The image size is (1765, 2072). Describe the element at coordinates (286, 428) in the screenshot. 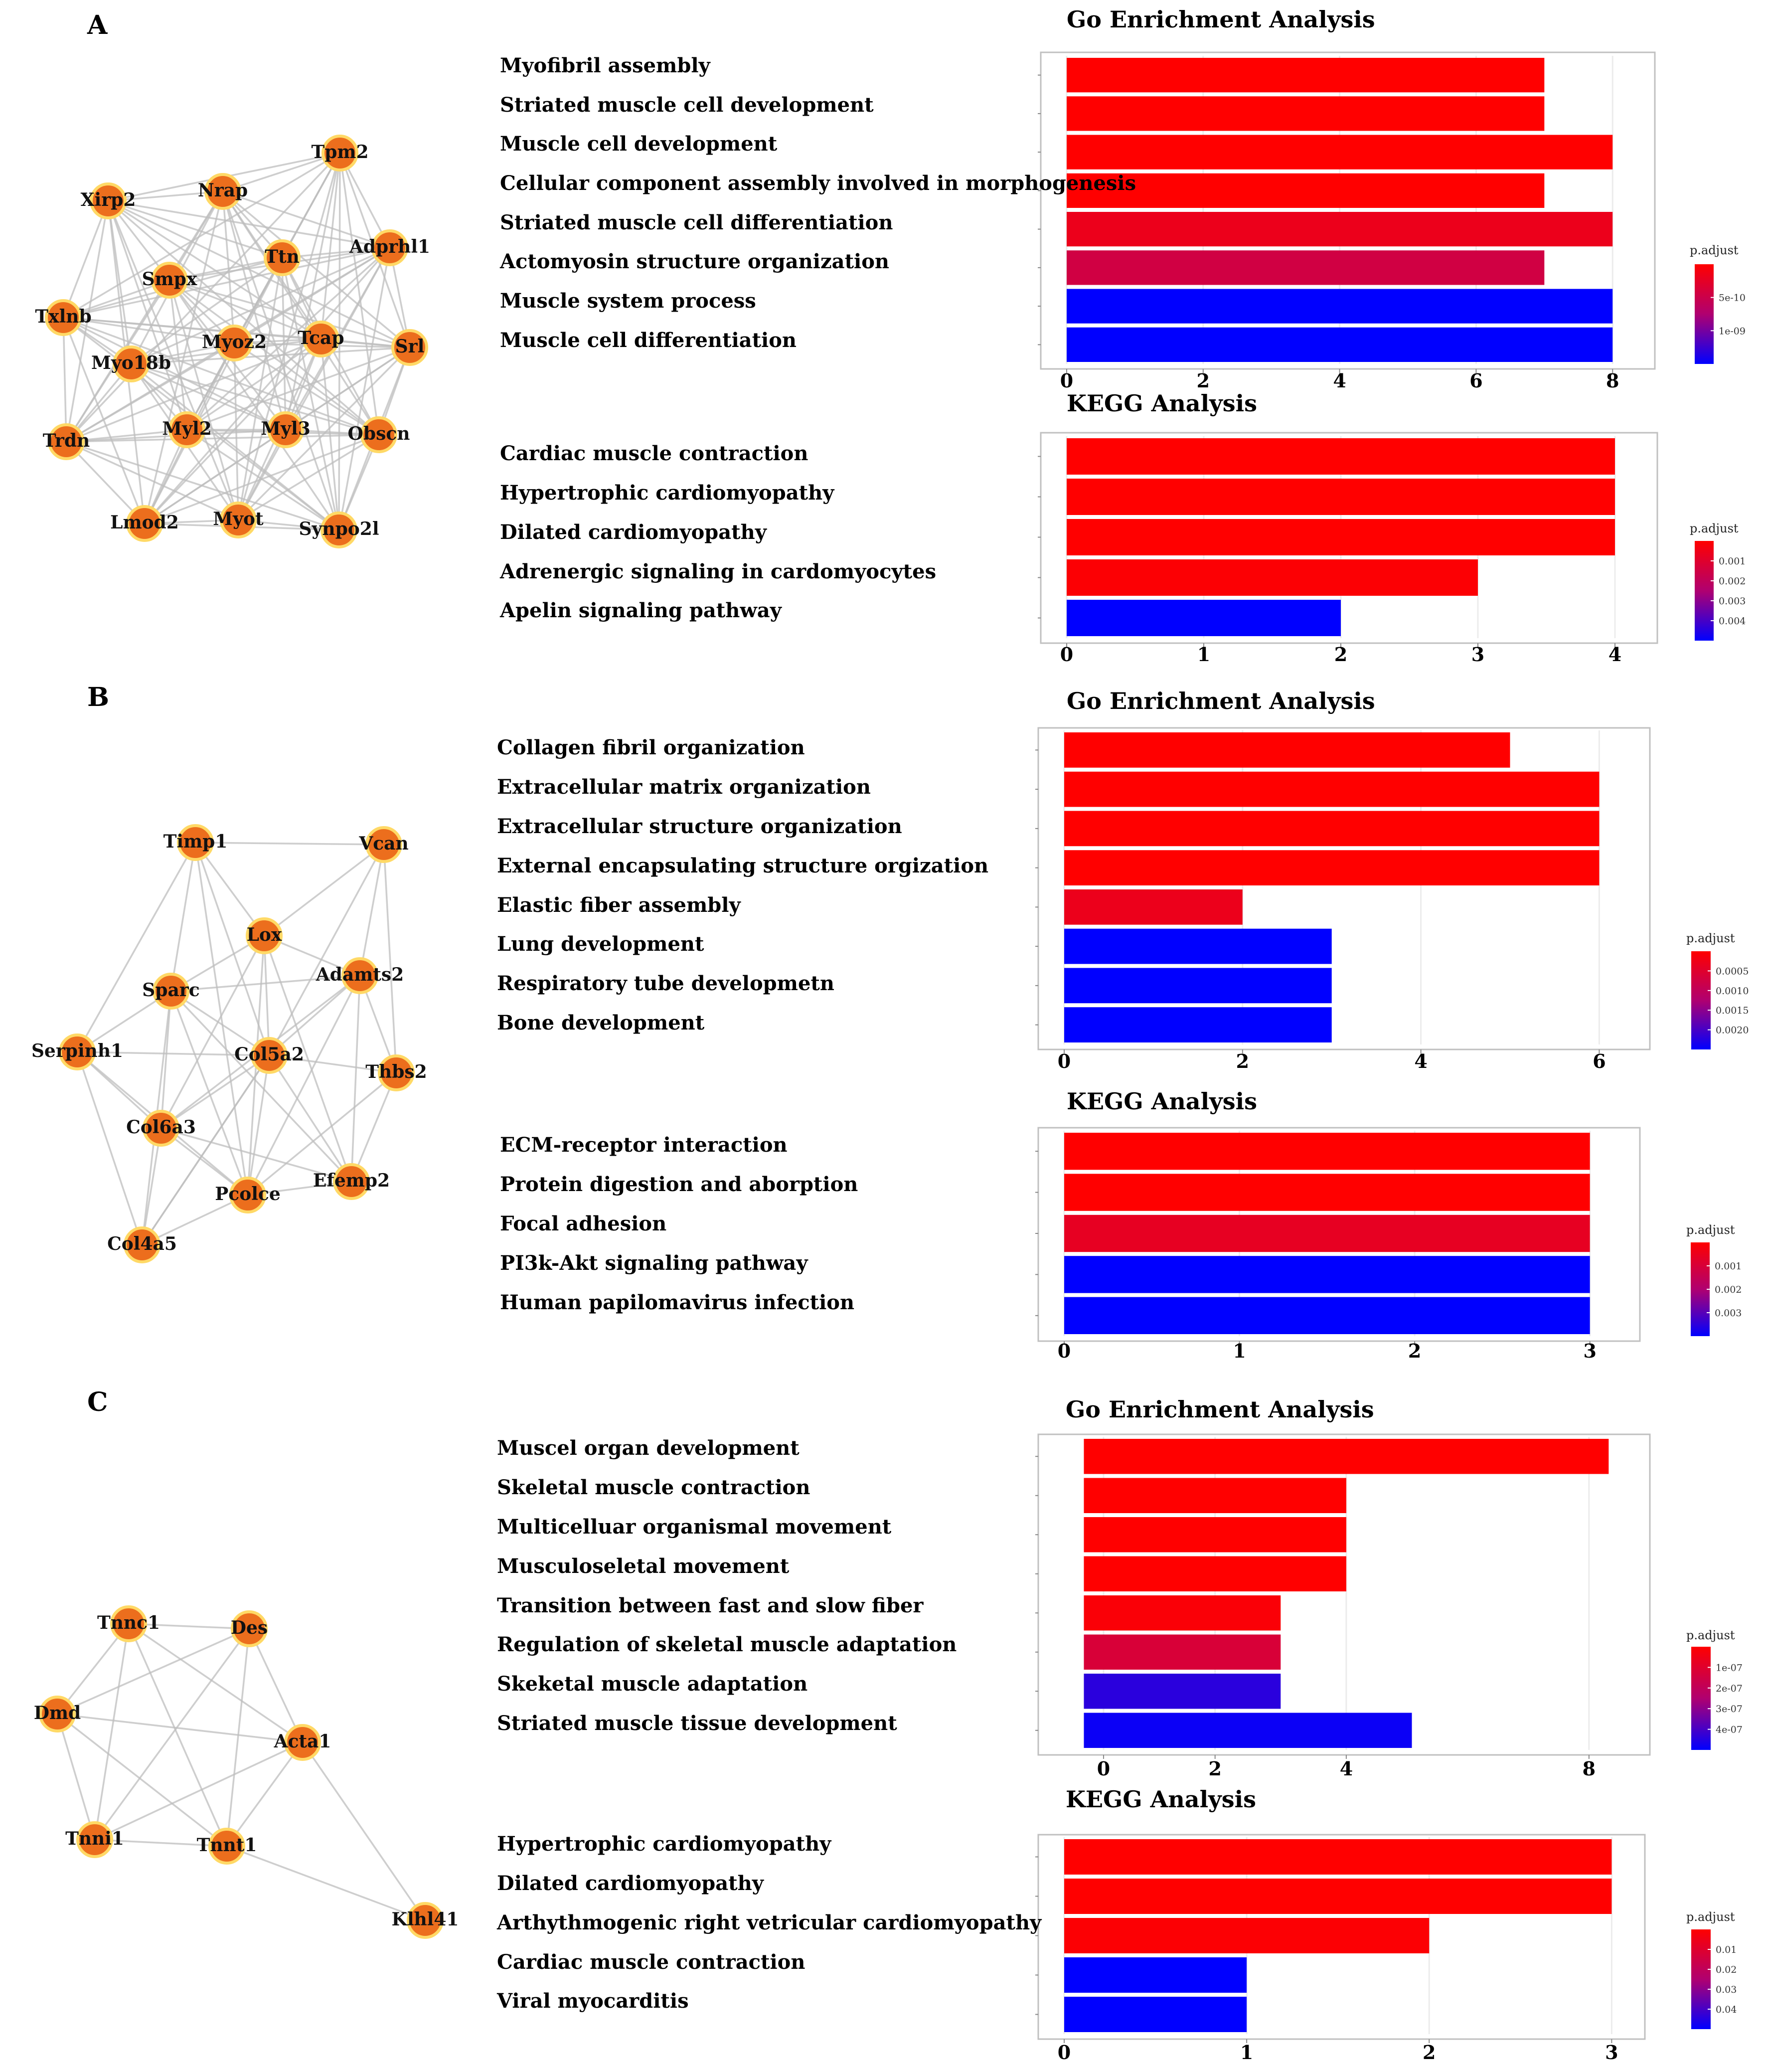

I see `network-node-label: Myl3` at that location.